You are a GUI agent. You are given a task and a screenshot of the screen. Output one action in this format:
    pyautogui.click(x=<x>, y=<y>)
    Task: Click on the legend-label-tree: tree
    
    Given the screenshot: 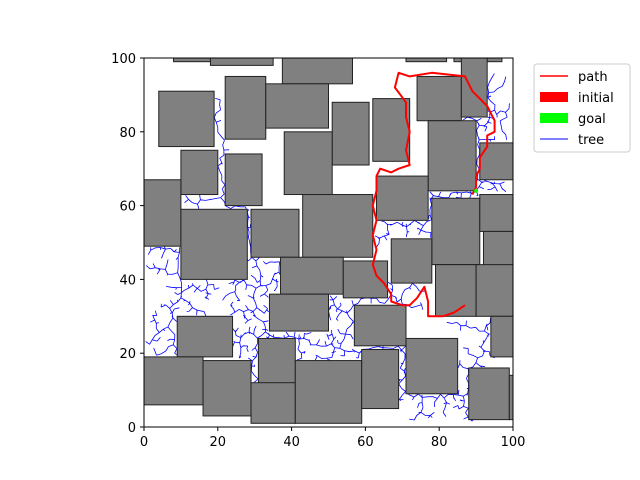 What is the action you would take?
    pyautogui.click(x=591, y=140)
    